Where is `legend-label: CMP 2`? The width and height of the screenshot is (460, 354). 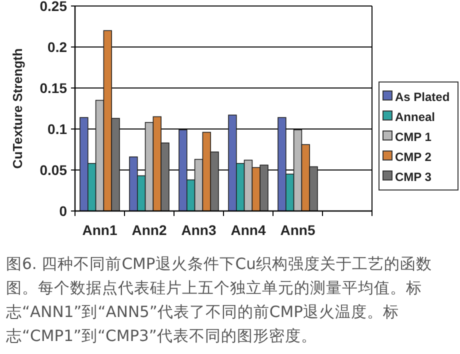
legend-label: CMP 2 is located at coordinates (413, 157).